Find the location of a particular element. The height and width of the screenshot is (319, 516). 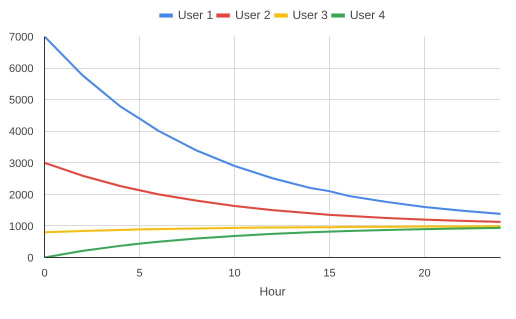

legend-label: User 1 is located at coordinates (196, 15).